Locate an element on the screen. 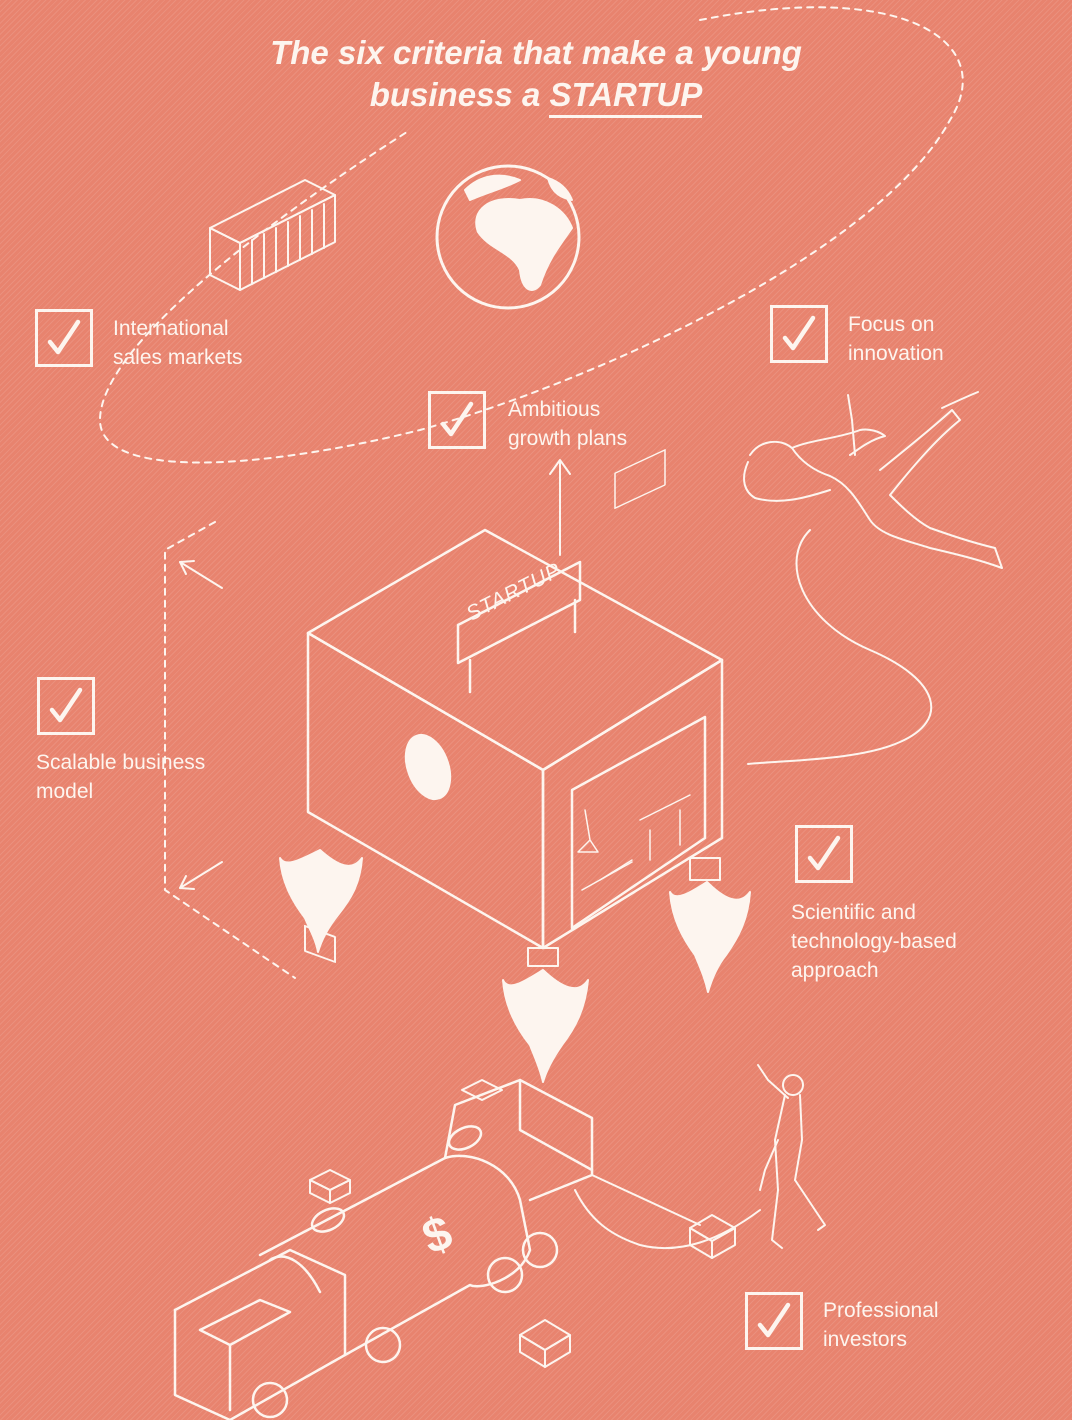 This screenshot has height=1420, width=1072. startup-box is located at coordinates (515, 699).